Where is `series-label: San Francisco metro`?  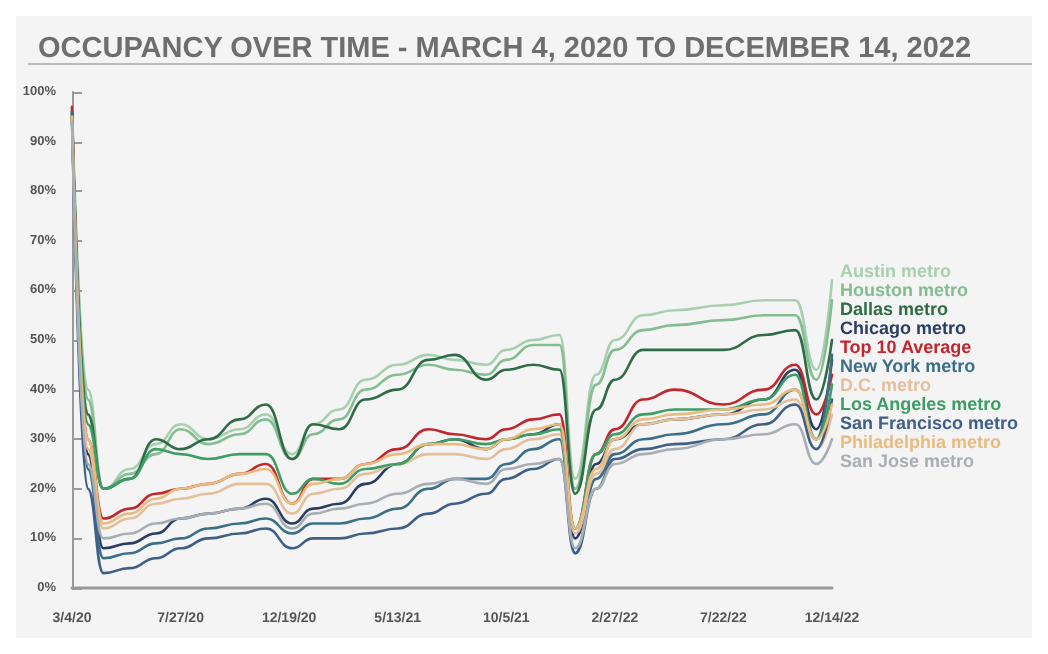
series-label: San Francisco metro is located at coordinates (929, 423).